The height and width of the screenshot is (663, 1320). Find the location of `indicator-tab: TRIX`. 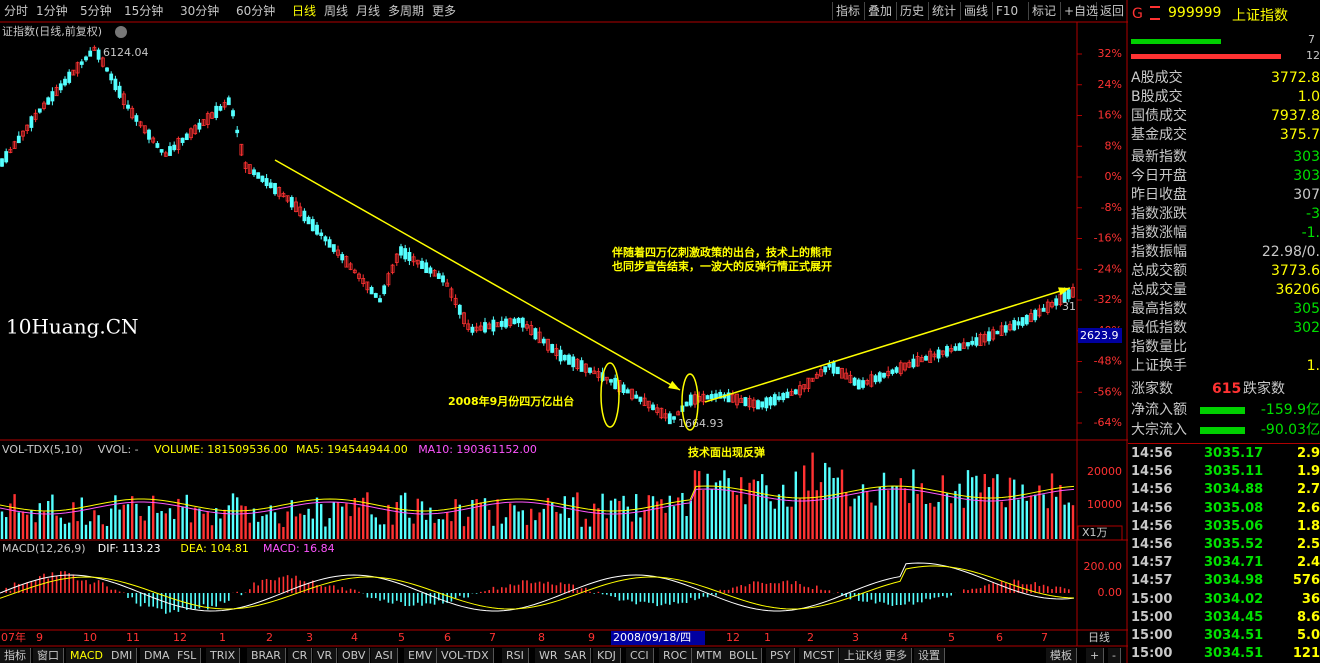

indicator-tab: TRIX is located at coordinates (223, 655).